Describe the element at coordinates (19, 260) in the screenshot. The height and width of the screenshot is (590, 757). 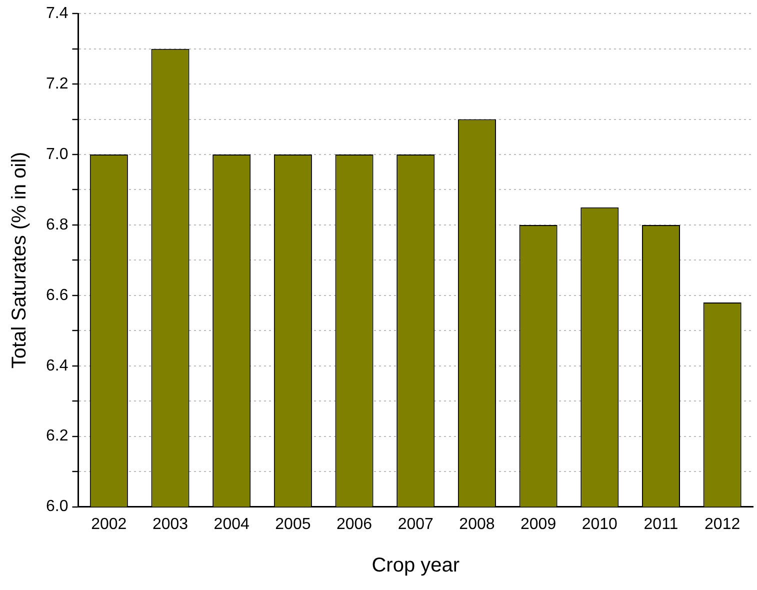
I see `y-axis-title: Total Saturates (% in oil)` at that location.